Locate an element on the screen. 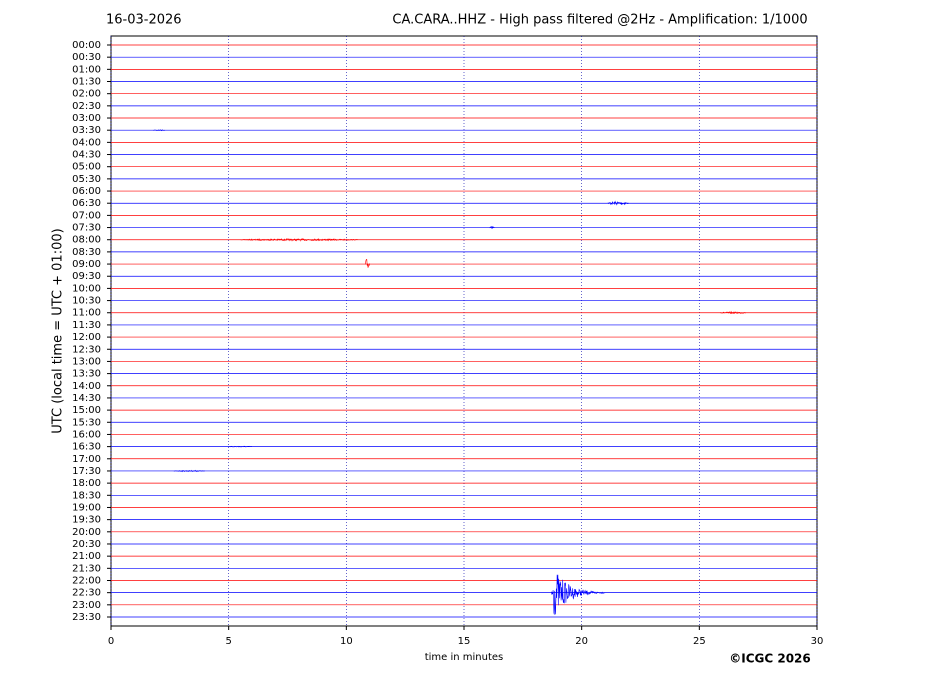  y-tick-label: 08:30 is located at coordinates (86, 252).